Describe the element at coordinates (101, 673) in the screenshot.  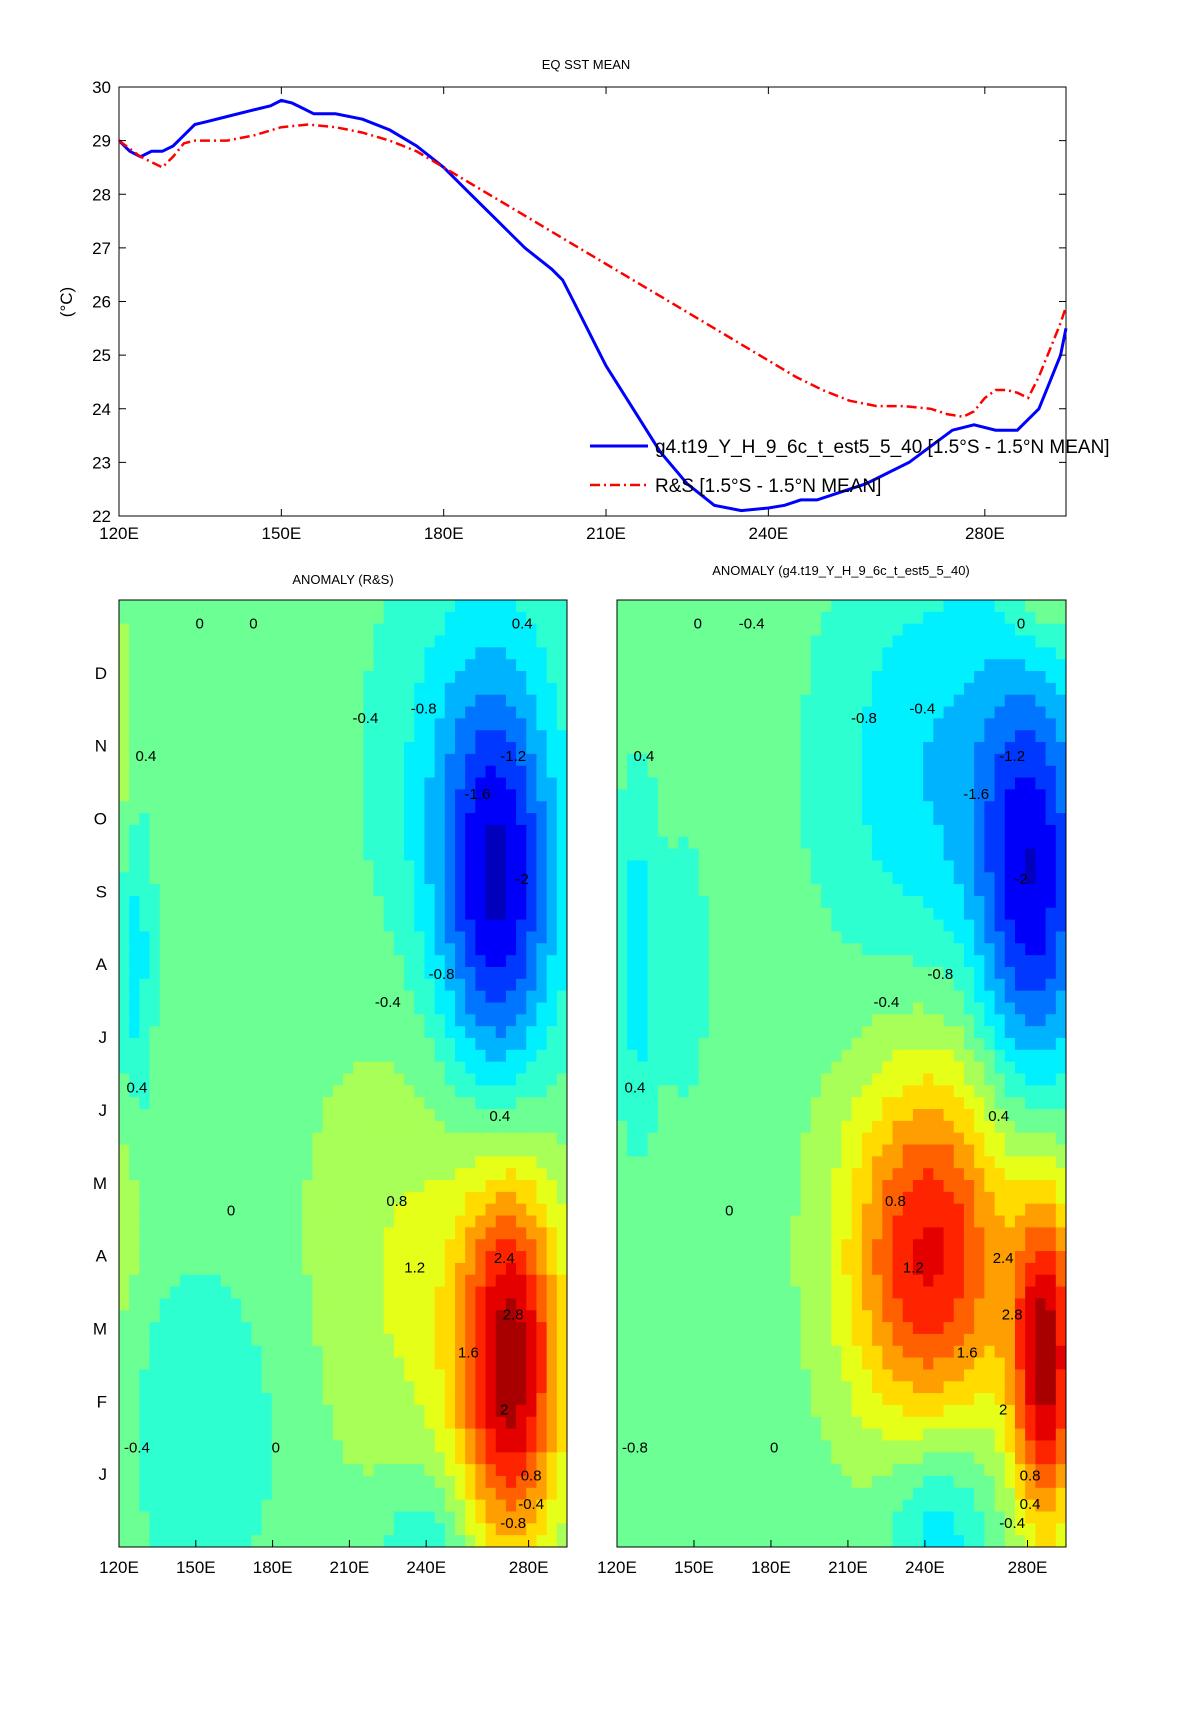
I see `y-tick-label: D` at that location.